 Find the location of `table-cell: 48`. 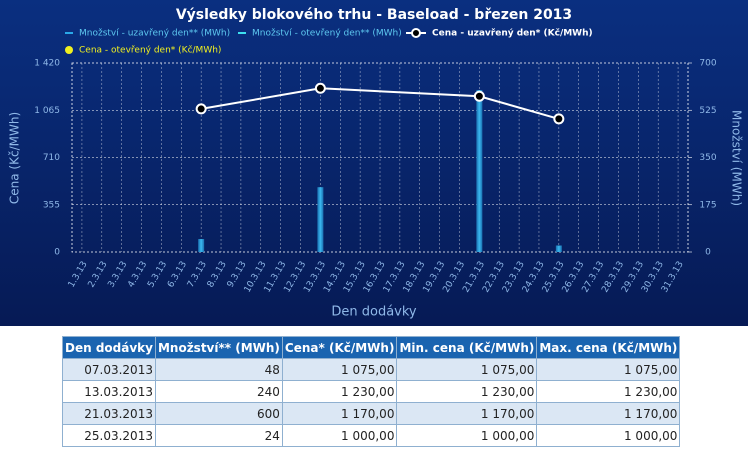

table-cell: 48 is located at coordinates (218, 369).